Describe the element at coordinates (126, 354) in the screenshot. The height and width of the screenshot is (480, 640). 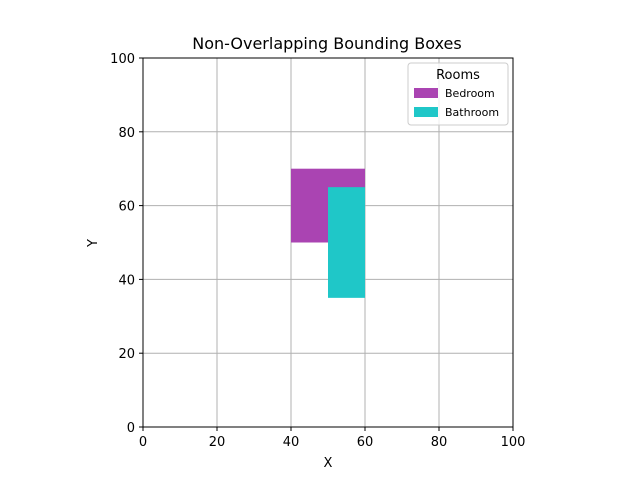
I see `y-tick-label: 20` at that location.